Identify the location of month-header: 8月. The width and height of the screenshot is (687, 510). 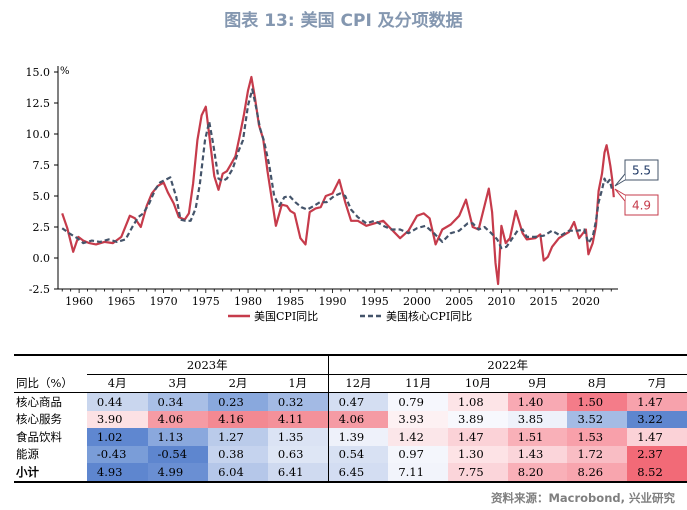
(597, 383).